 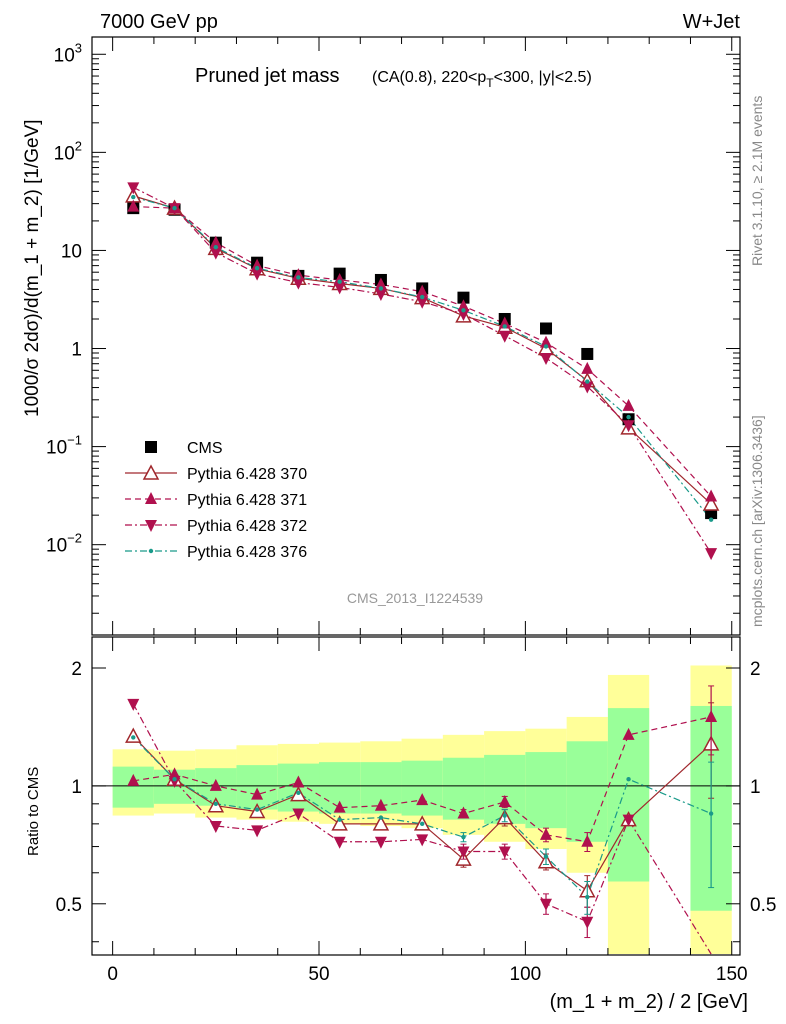 I want to click on y-axis-label: 1000/σ 2dσ)/d(m_1 + m_2) [1/GeV], so click(x=32, y=268).